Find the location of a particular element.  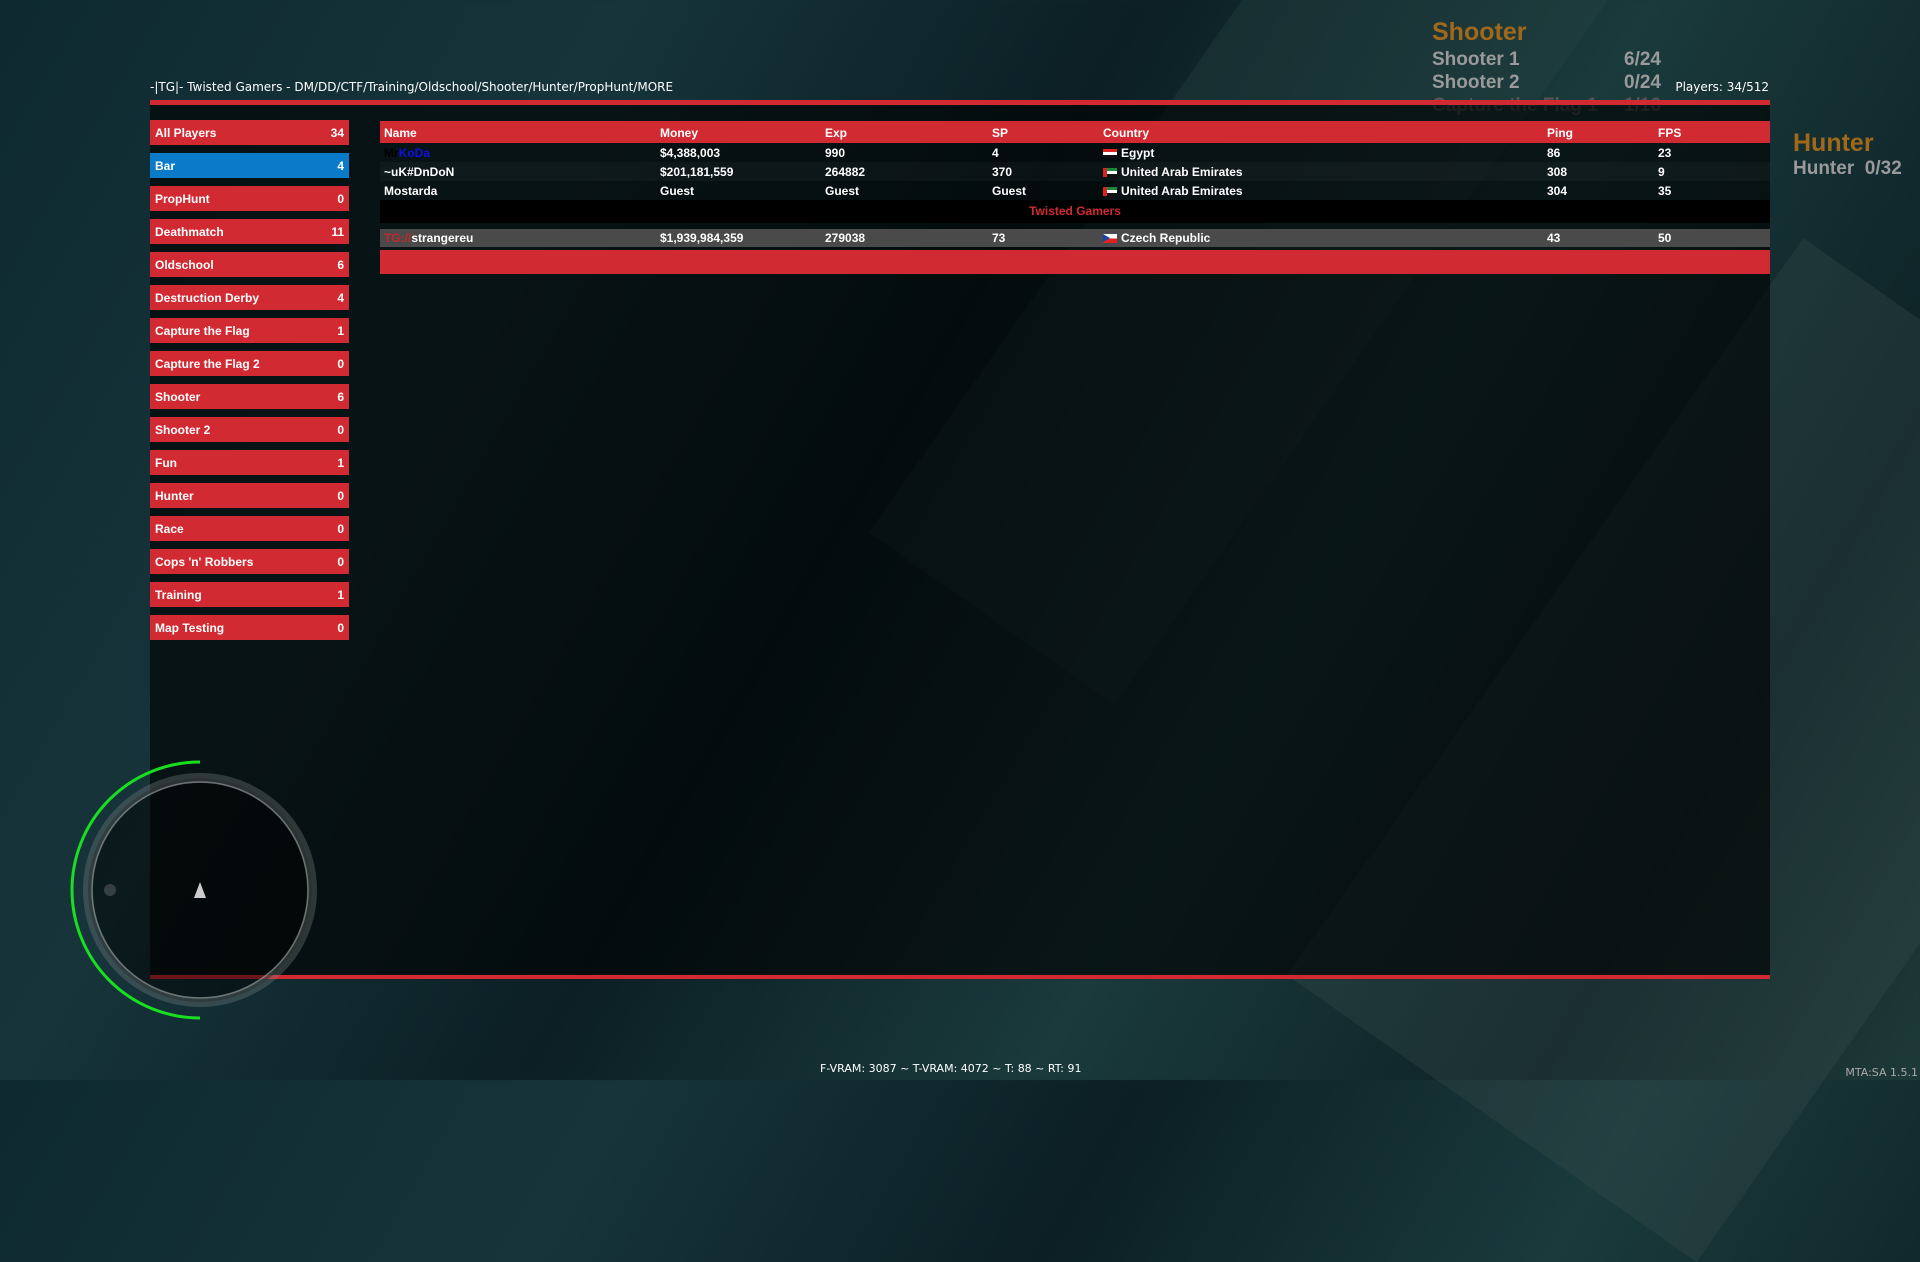

player-sp: 370 is located at coordinates (1002, 172).